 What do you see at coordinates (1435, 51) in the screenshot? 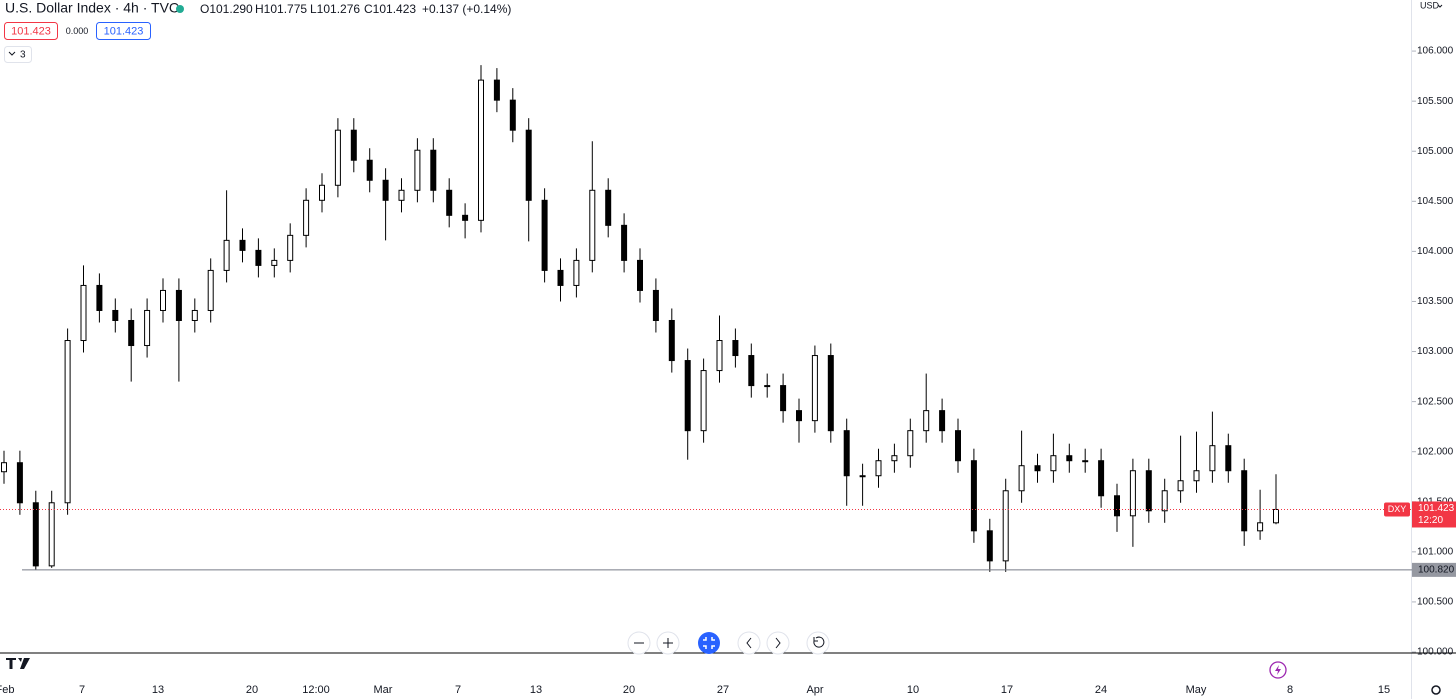
I see `y-tick-label: 106.000` at bounding box center [1435, 51].